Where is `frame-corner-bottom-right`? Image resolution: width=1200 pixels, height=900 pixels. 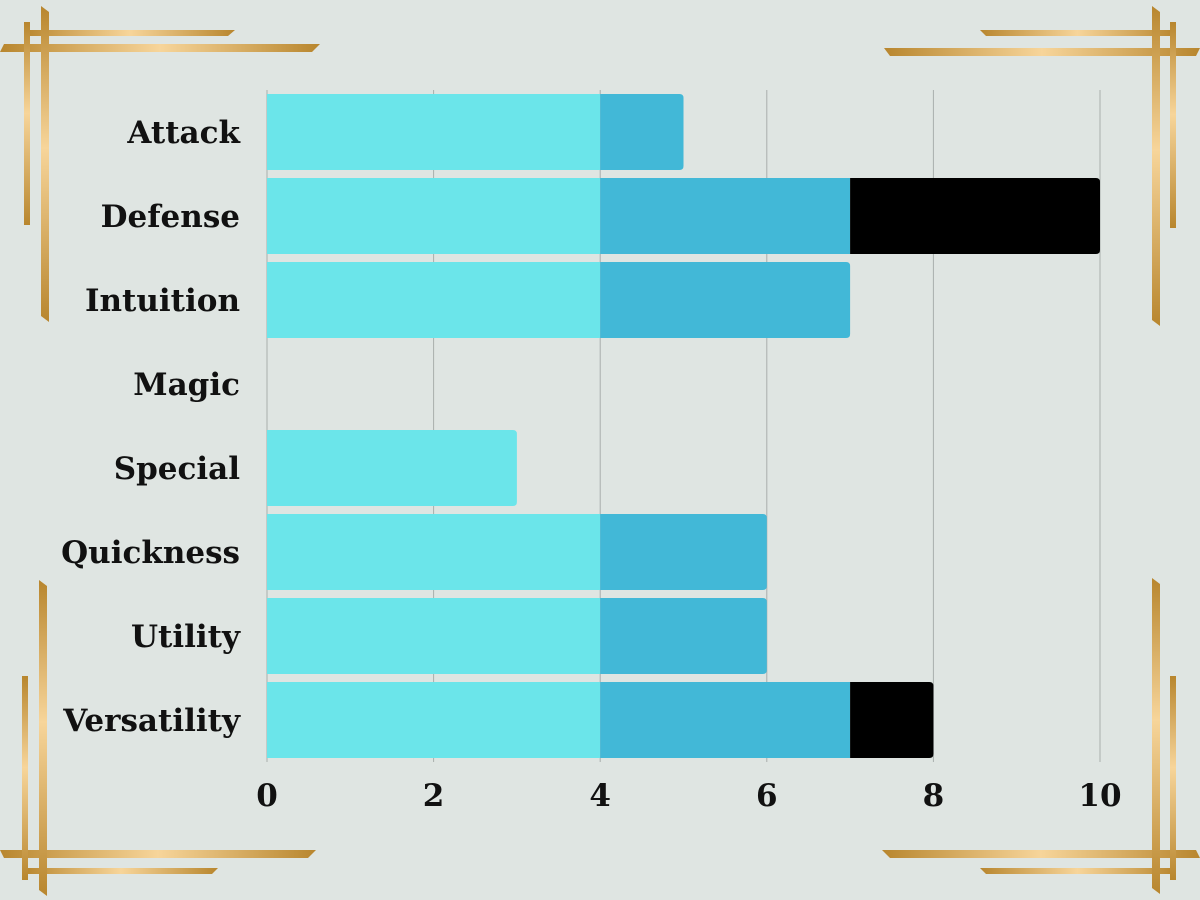
frame-corner-bottom-right is located at coordinates (1041, 736).